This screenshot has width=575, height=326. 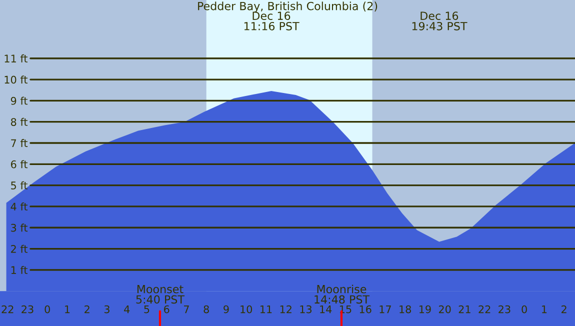 I want to click on y-tick-label: 4 ft, so click(x=19, y=206).